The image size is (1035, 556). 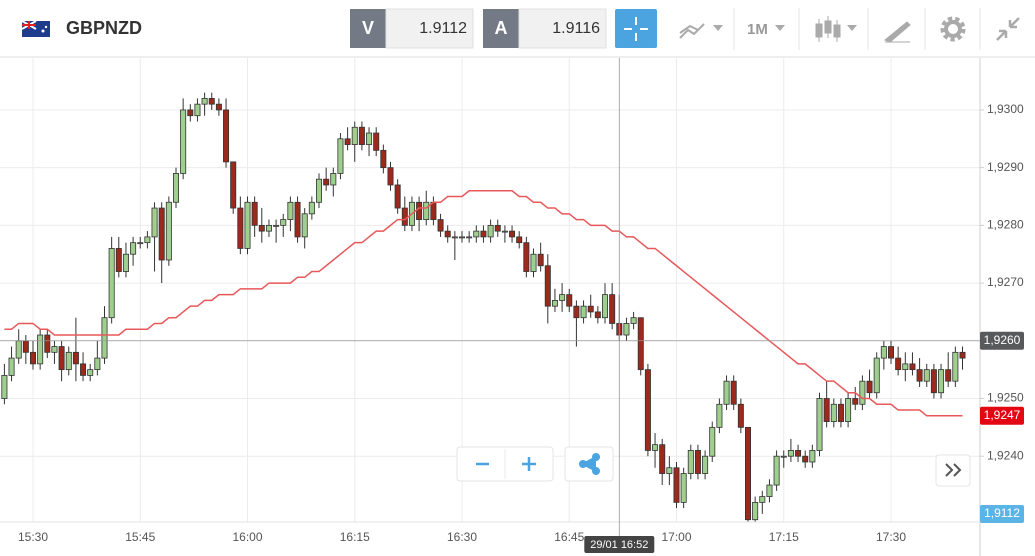 What do you see at coordinates (1005, 398) in the screenshot?
I see `y-tick-label: 1,9250` at bounding box center [1005, 398].